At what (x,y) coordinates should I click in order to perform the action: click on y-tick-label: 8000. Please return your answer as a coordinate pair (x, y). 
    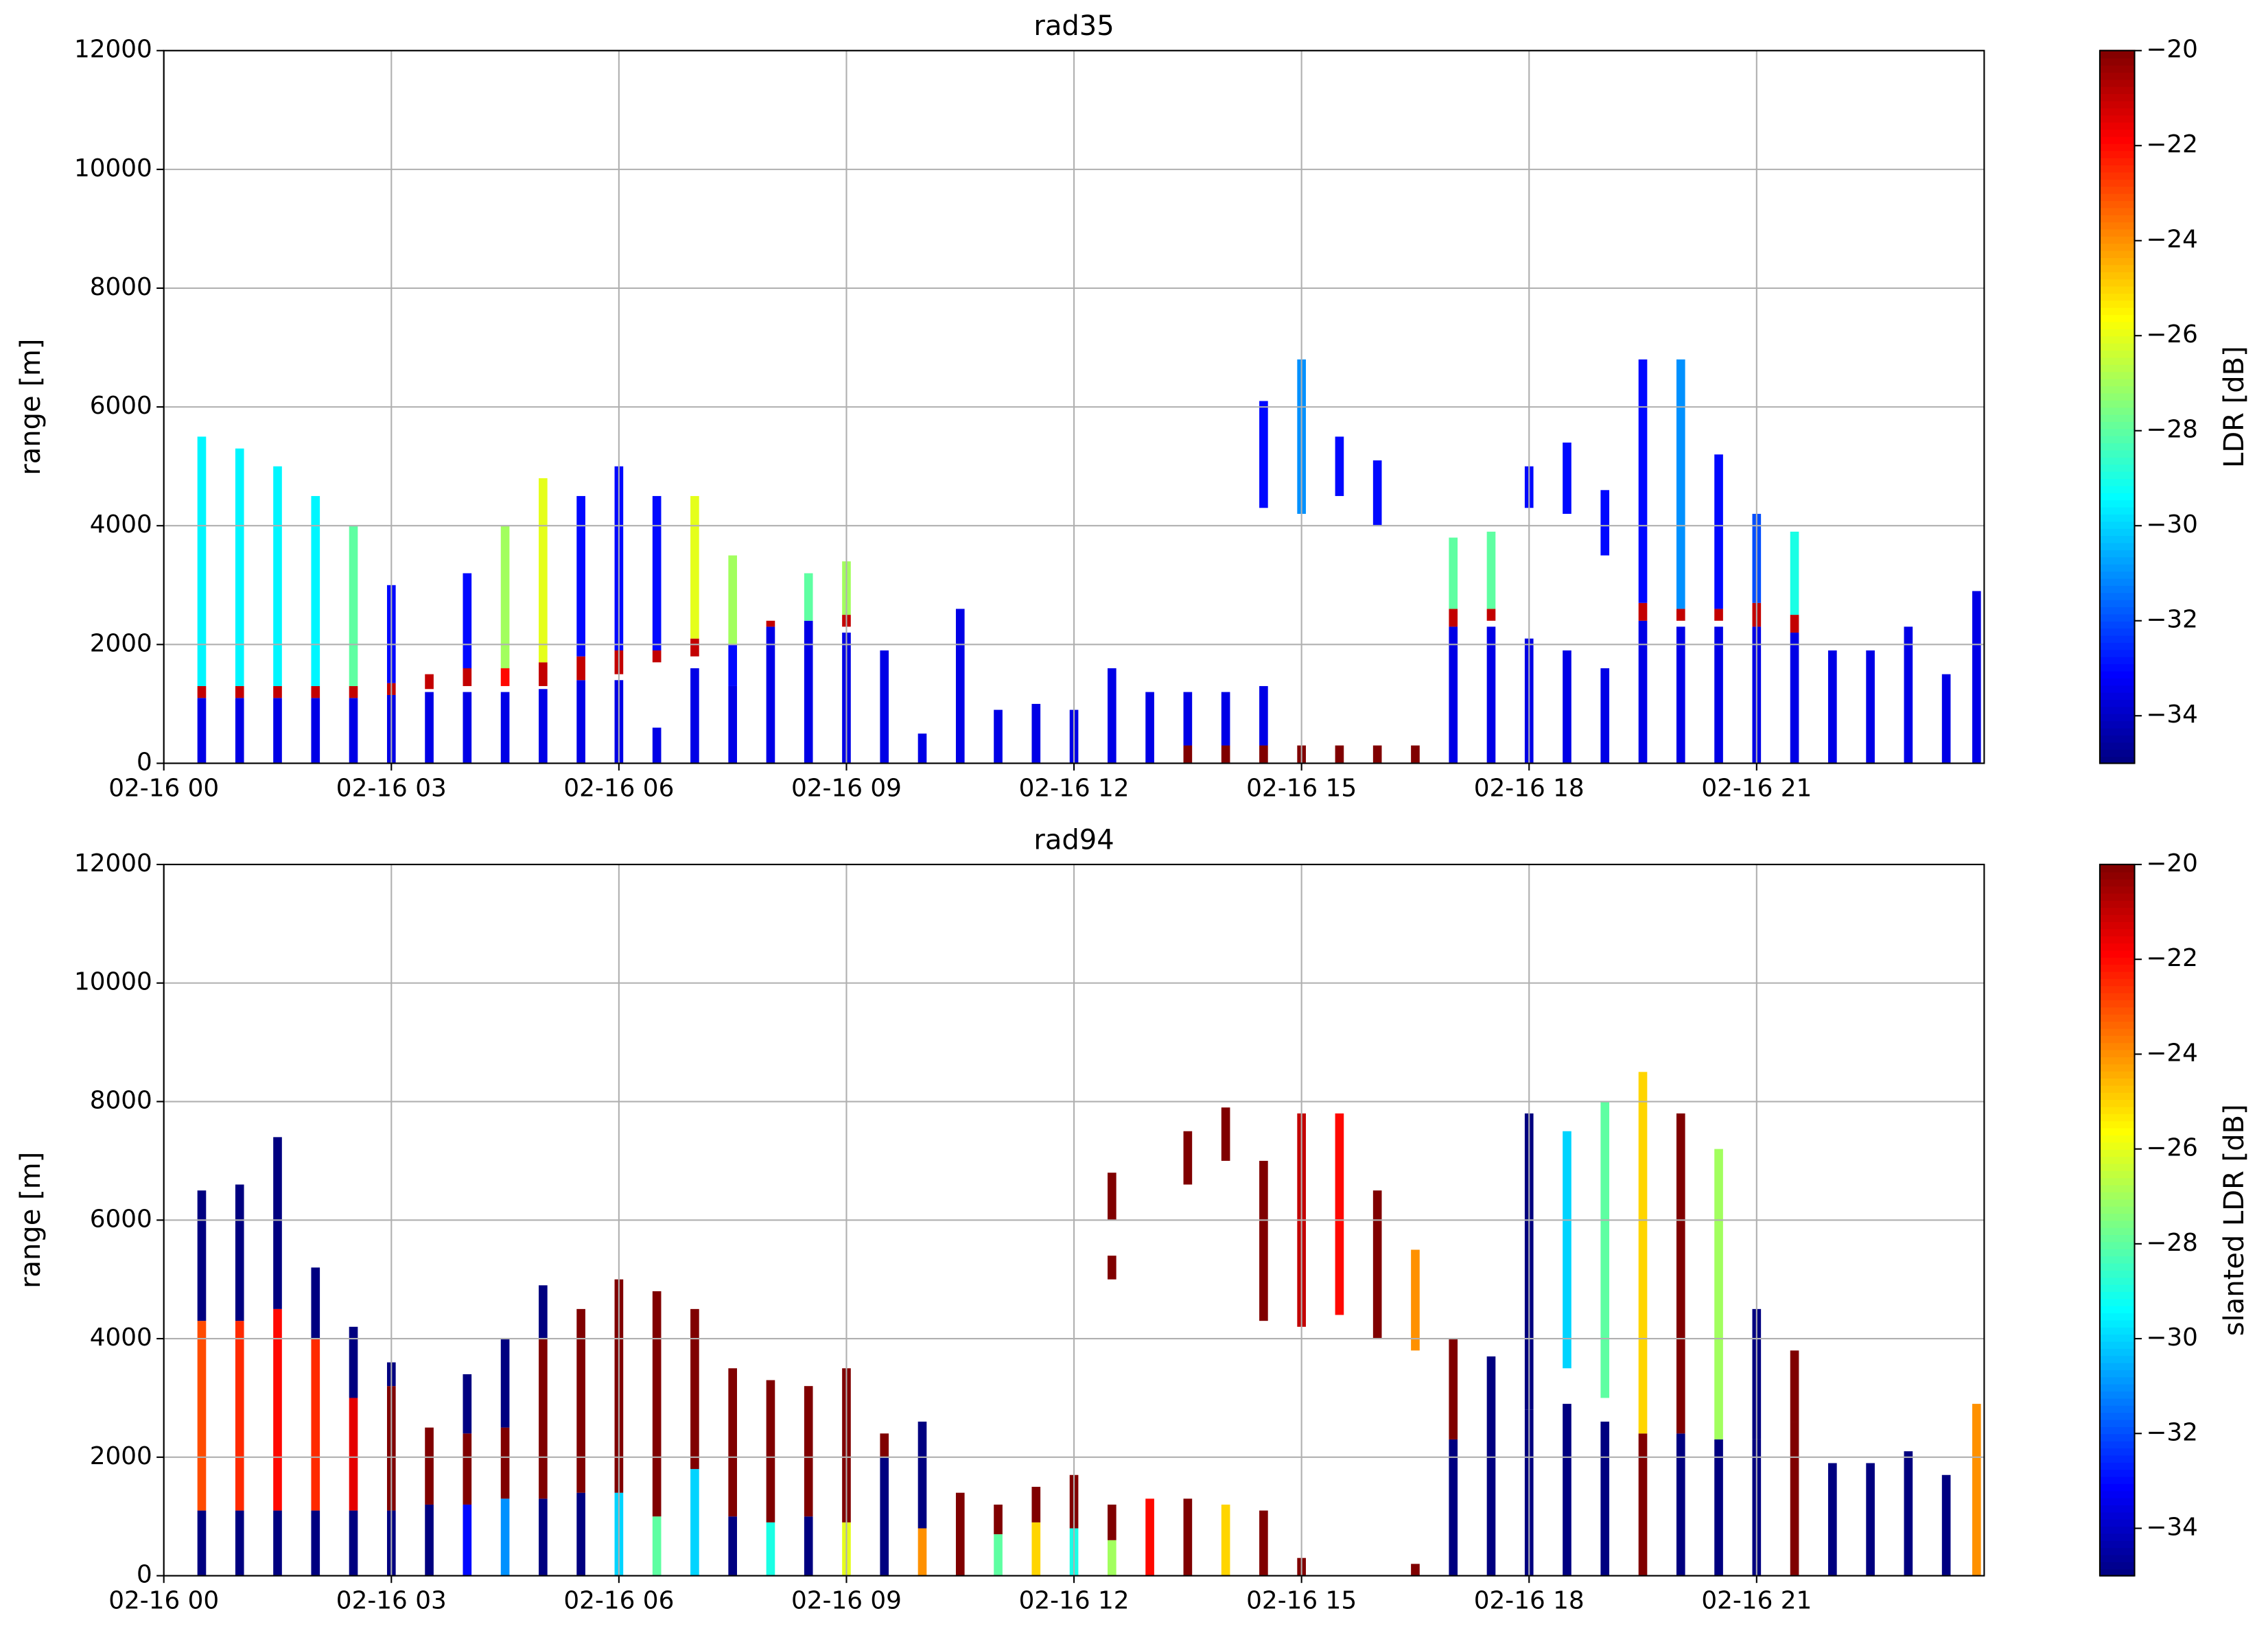
    Looking at the image, I should click on (121, 1101).